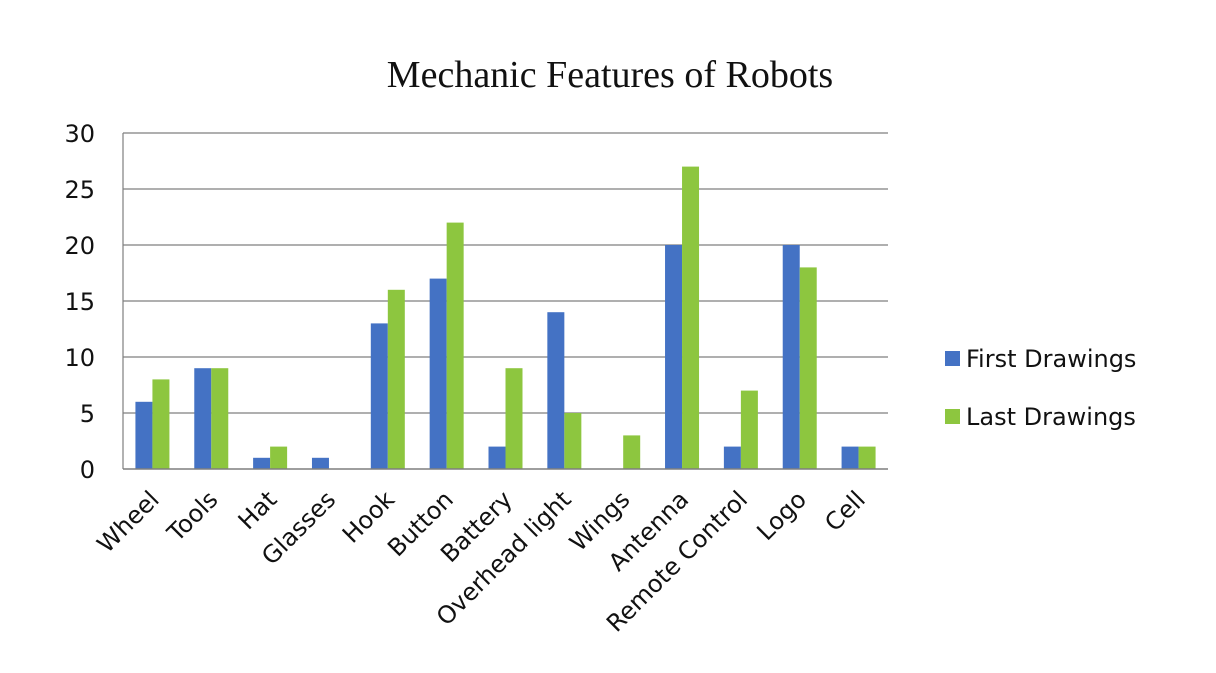 This screenshot has height=673, width=1216. What do you see at coordinates (610, 75) in the screenshot?
I see `chart-title: Mechanic Features of Robots` at bounding box center [610, 75].